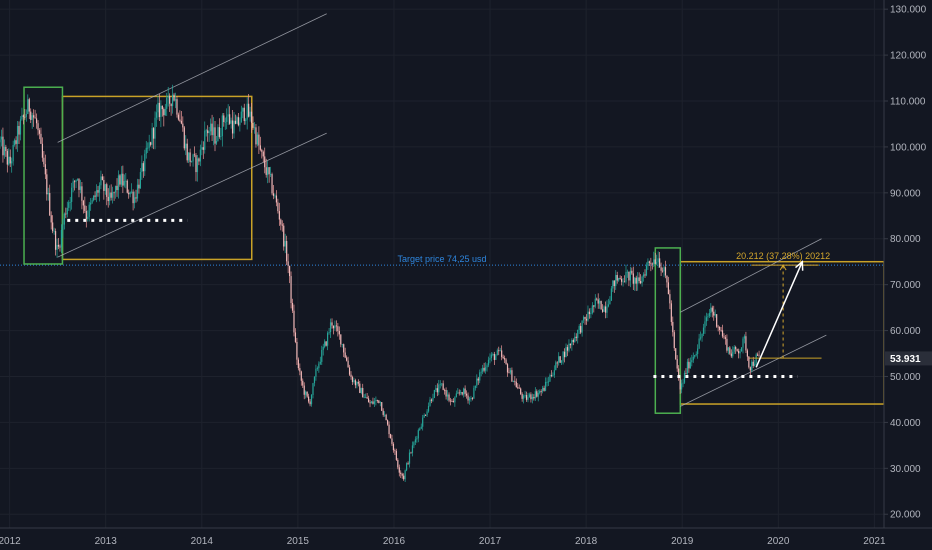 The height and width of the screenshot is (550, 932). What do you see at coordinates (905, 469) in the screenshot?
I see `price-tick-label: 30.000` at bounding box center [905, 469].